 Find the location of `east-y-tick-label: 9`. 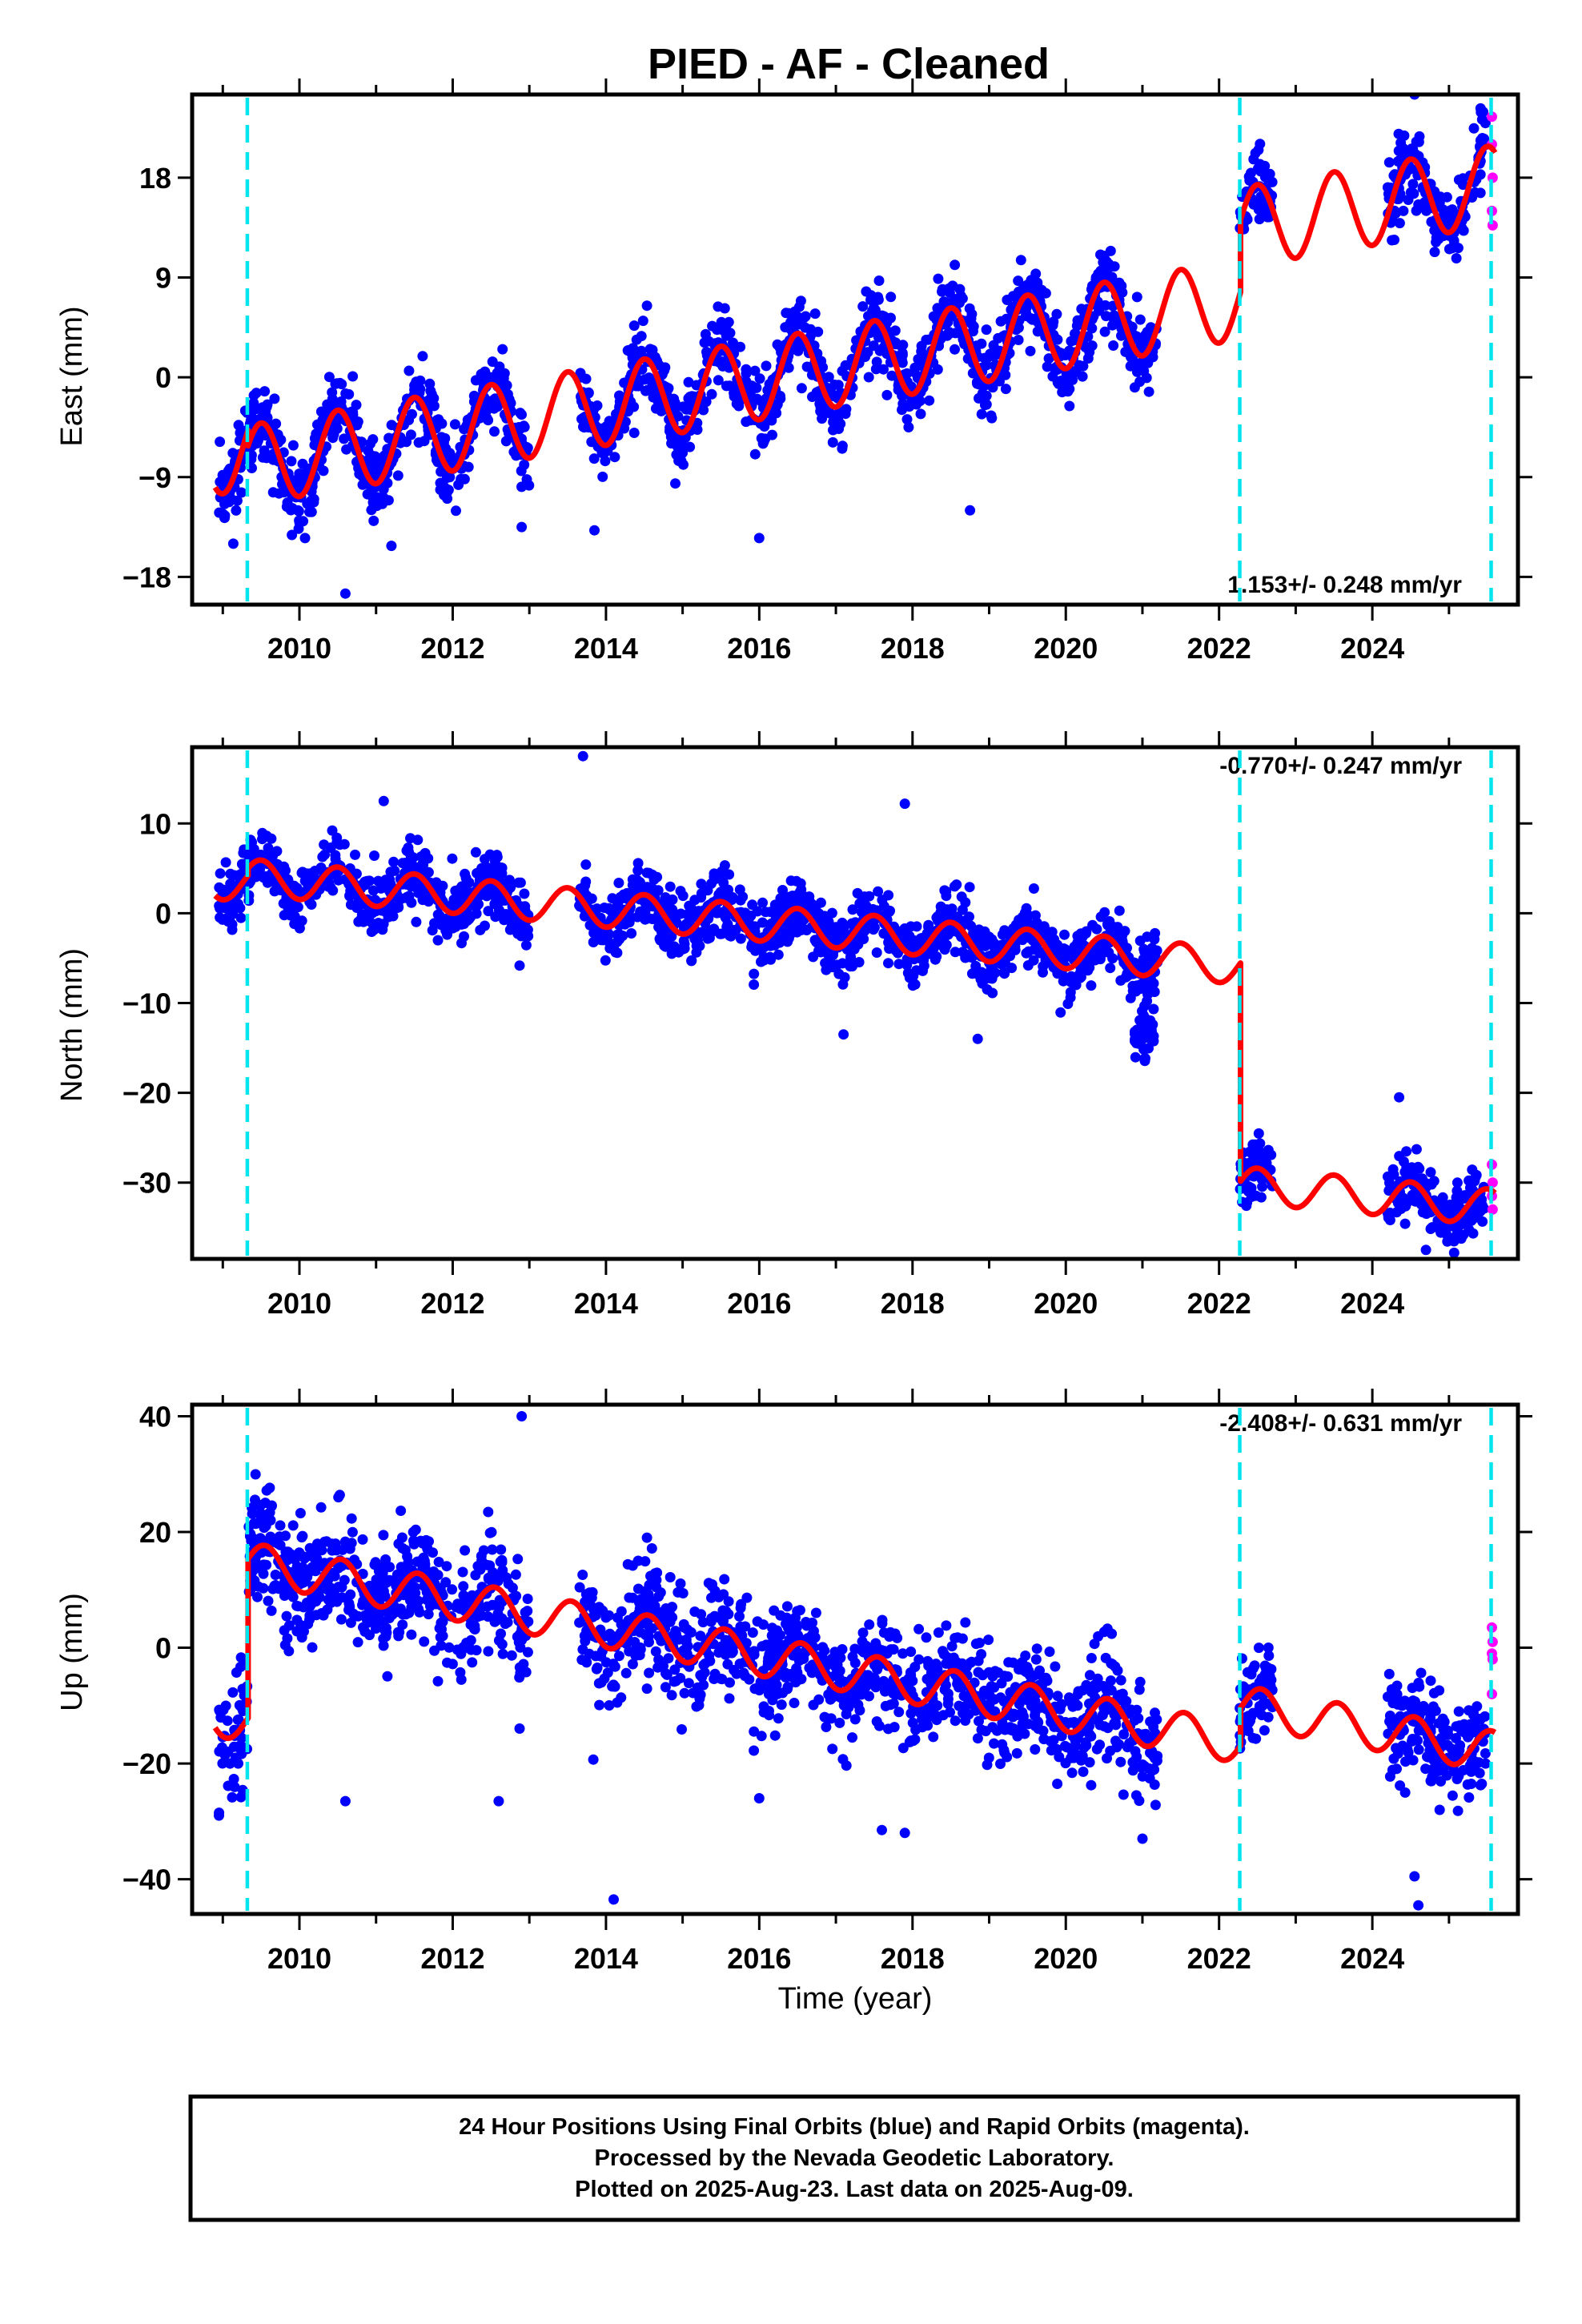

east-y-tick-label: 9 is located at coordinates (163, 277).